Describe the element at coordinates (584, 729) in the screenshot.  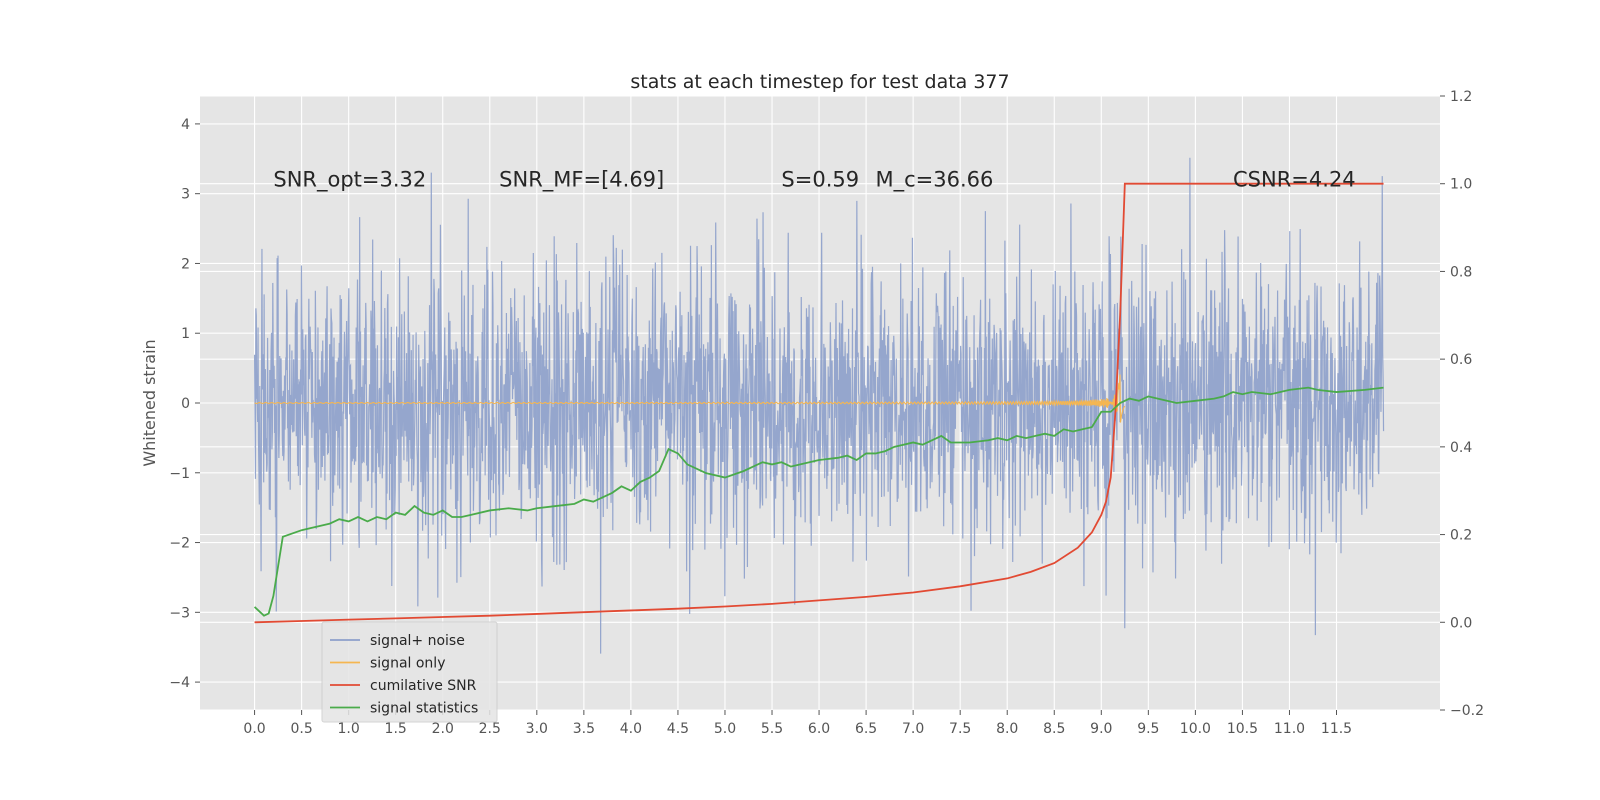
I see `x-tick-label: 3.5` at that location.